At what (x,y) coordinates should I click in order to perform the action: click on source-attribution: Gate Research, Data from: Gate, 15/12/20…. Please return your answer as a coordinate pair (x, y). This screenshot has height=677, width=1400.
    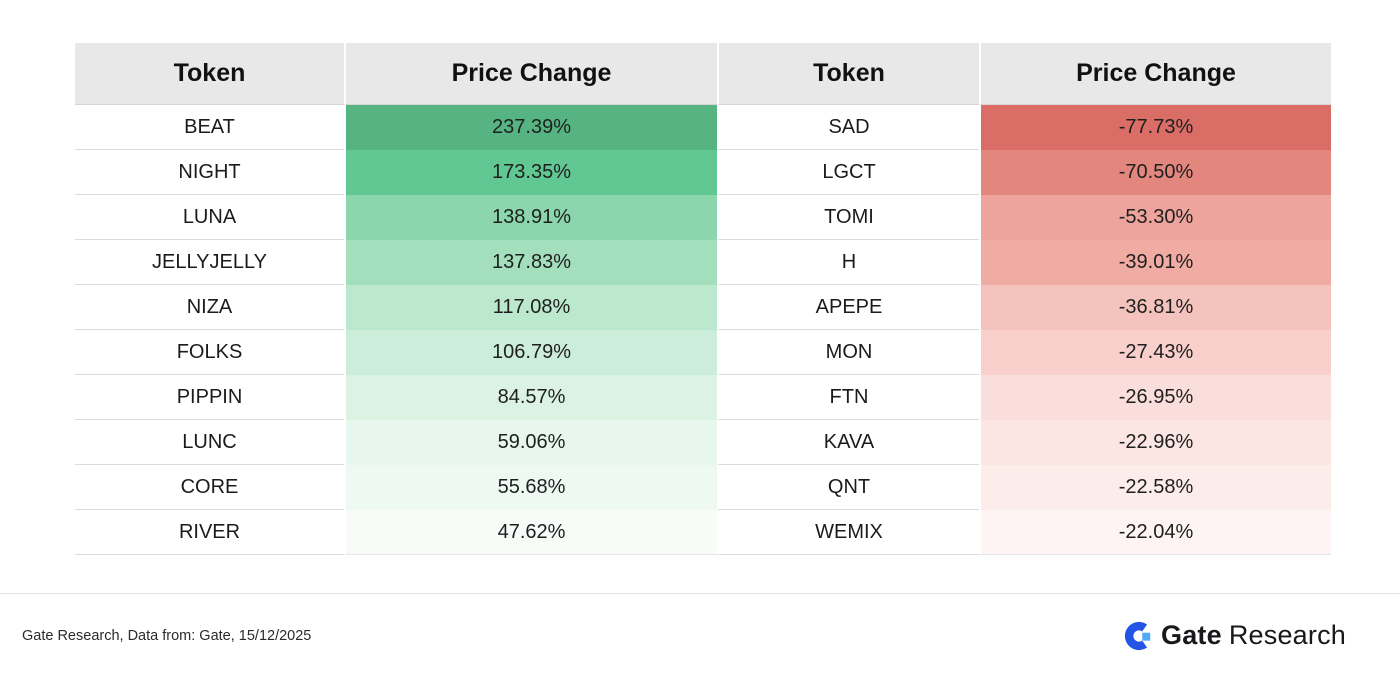
    Looking at the image, I should click on (167, 635).